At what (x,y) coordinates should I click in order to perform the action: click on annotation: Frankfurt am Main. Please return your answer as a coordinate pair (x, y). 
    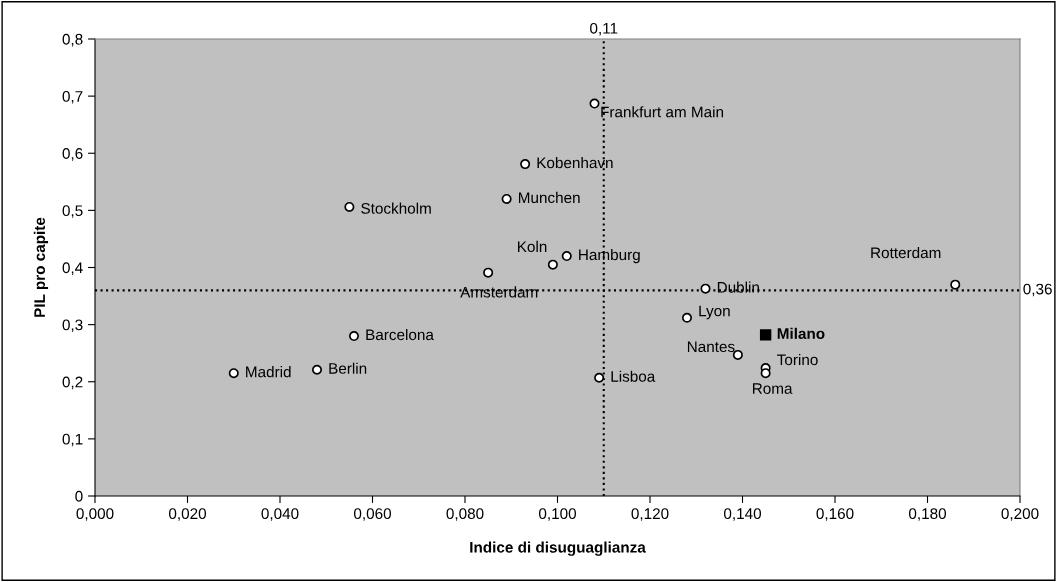
    Looking at the image, I should click on (662, 112).